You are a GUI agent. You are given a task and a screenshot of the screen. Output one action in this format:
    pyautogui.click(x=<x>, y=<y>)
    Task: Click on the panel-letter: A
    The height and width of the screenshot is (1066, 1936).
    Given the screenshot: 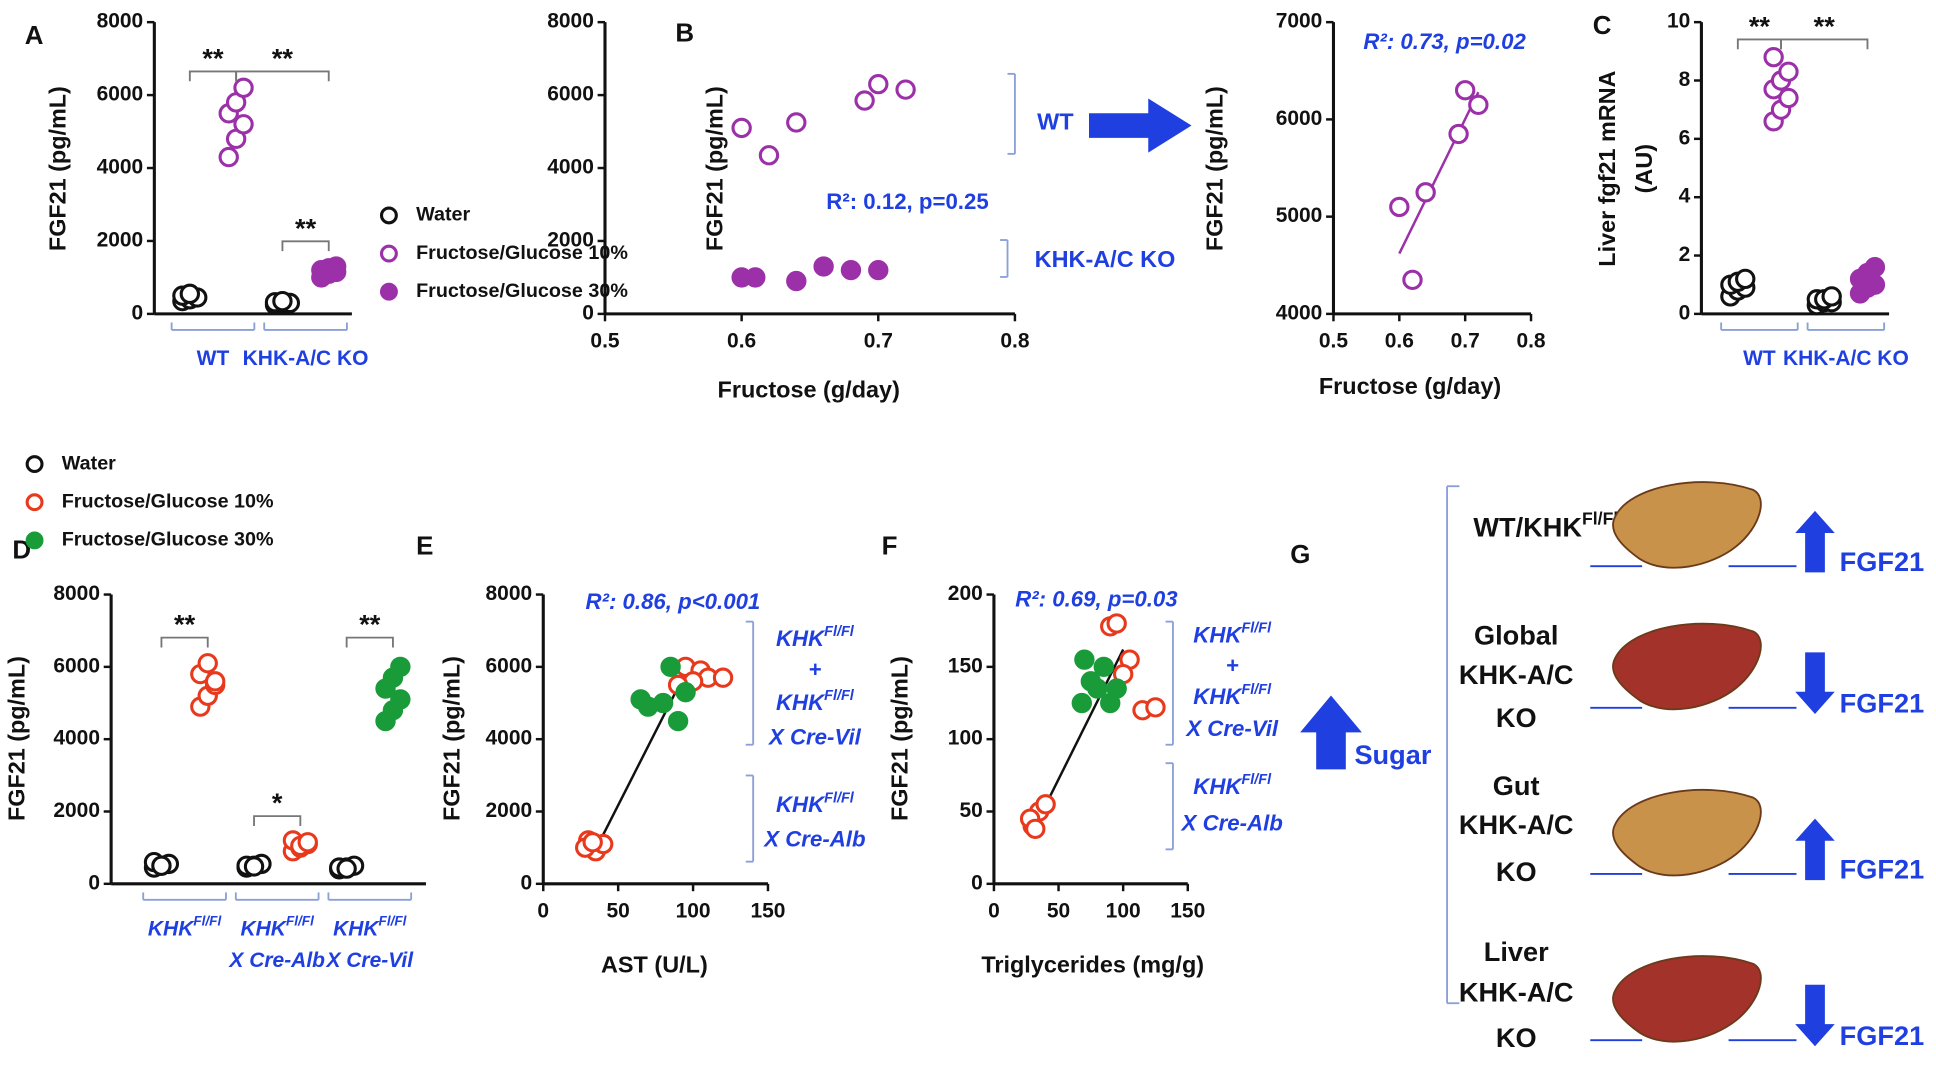 What is the action you would take?
    pyautogui.click(x=34, y=36)
    